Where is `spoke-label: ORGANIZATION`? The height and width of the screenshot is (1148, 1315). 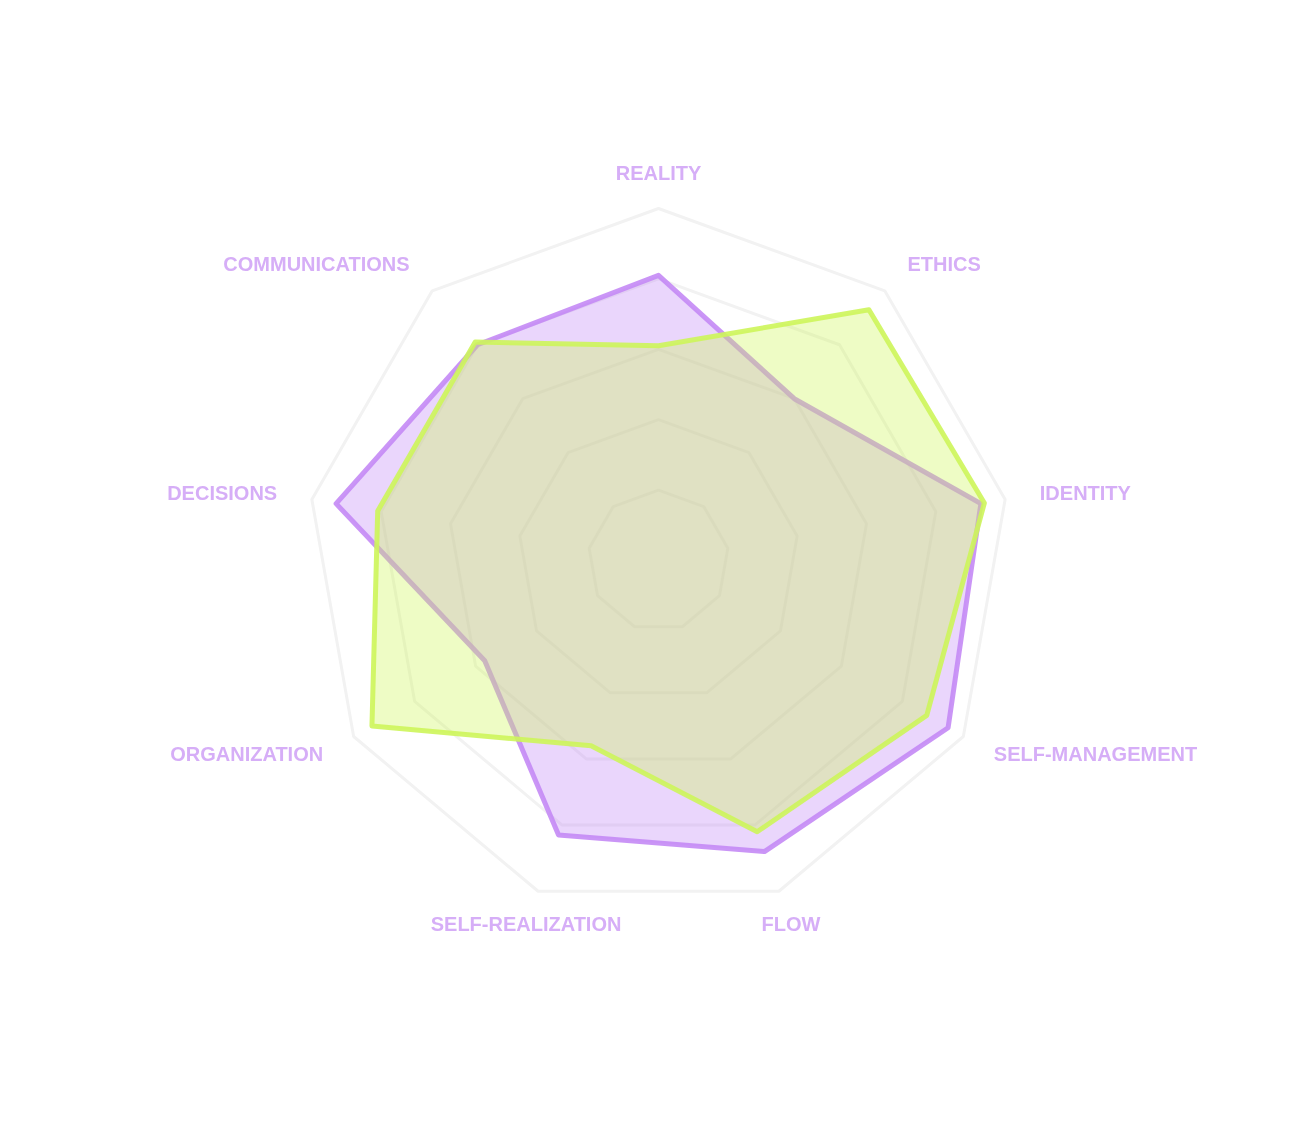 spoke-label: ORGANIZATION is located at coordinates (247, 754).